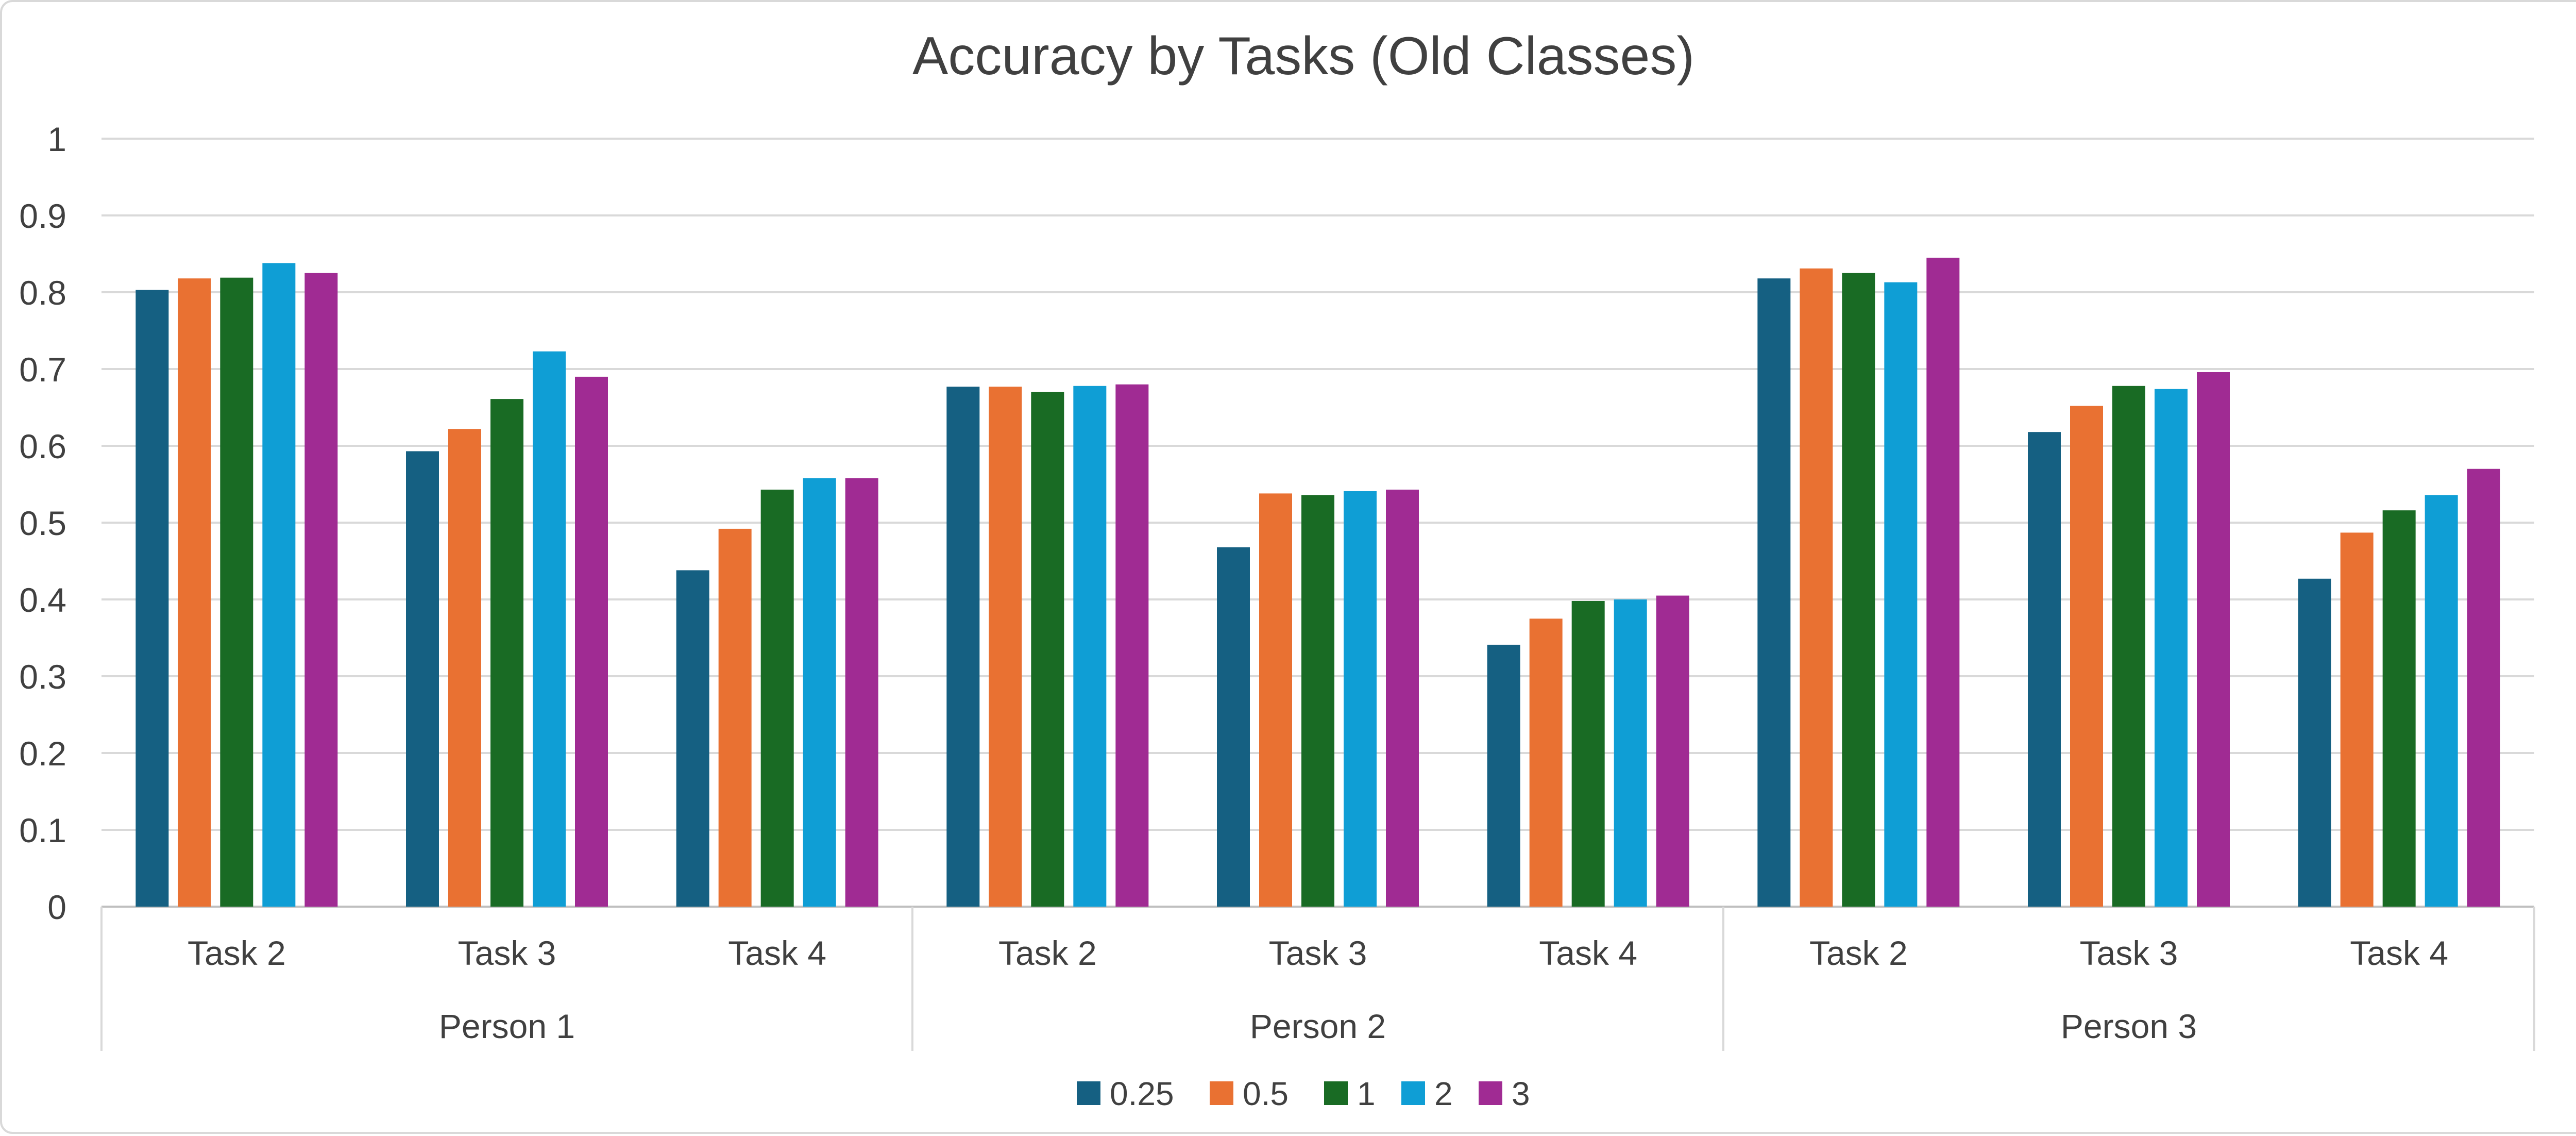 Image resolution: width=2576 pixels, height=1136 pixels. What do you see at coordinates (1350, 1093) in the screenshot?
I see `legend-item-1: 1` at bounding box center [1350, 1093].